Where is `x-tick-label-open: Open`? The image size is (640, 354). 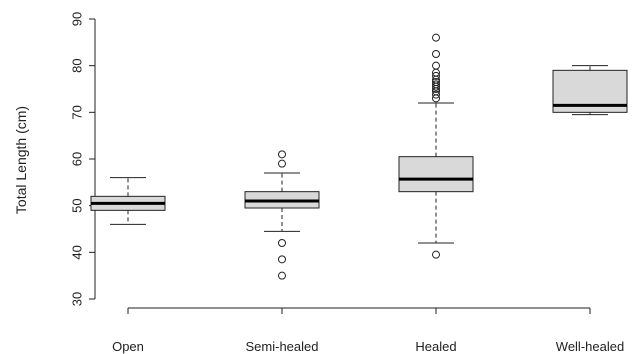
x-tick-label-open: Open is located at coordinates (128, 346).